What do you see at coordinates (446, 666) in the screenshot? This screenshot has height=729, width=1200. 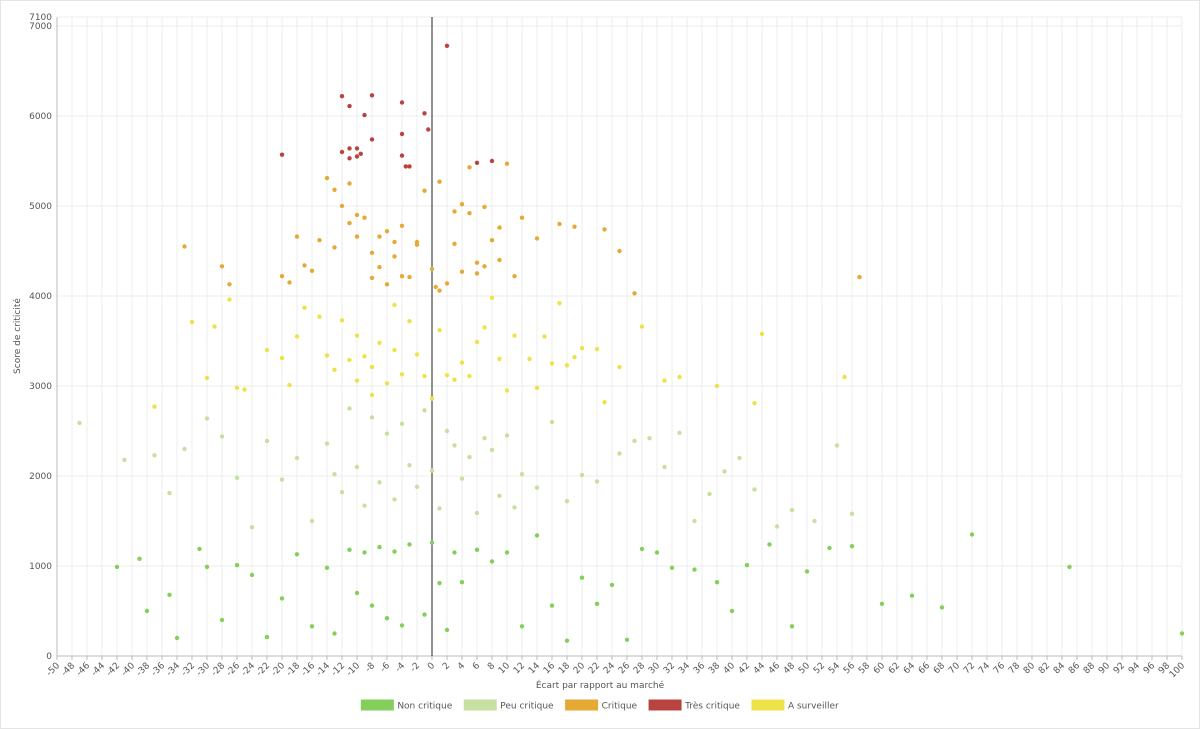 I see `x-tick-label: 2` at bounding box center [446, 666].